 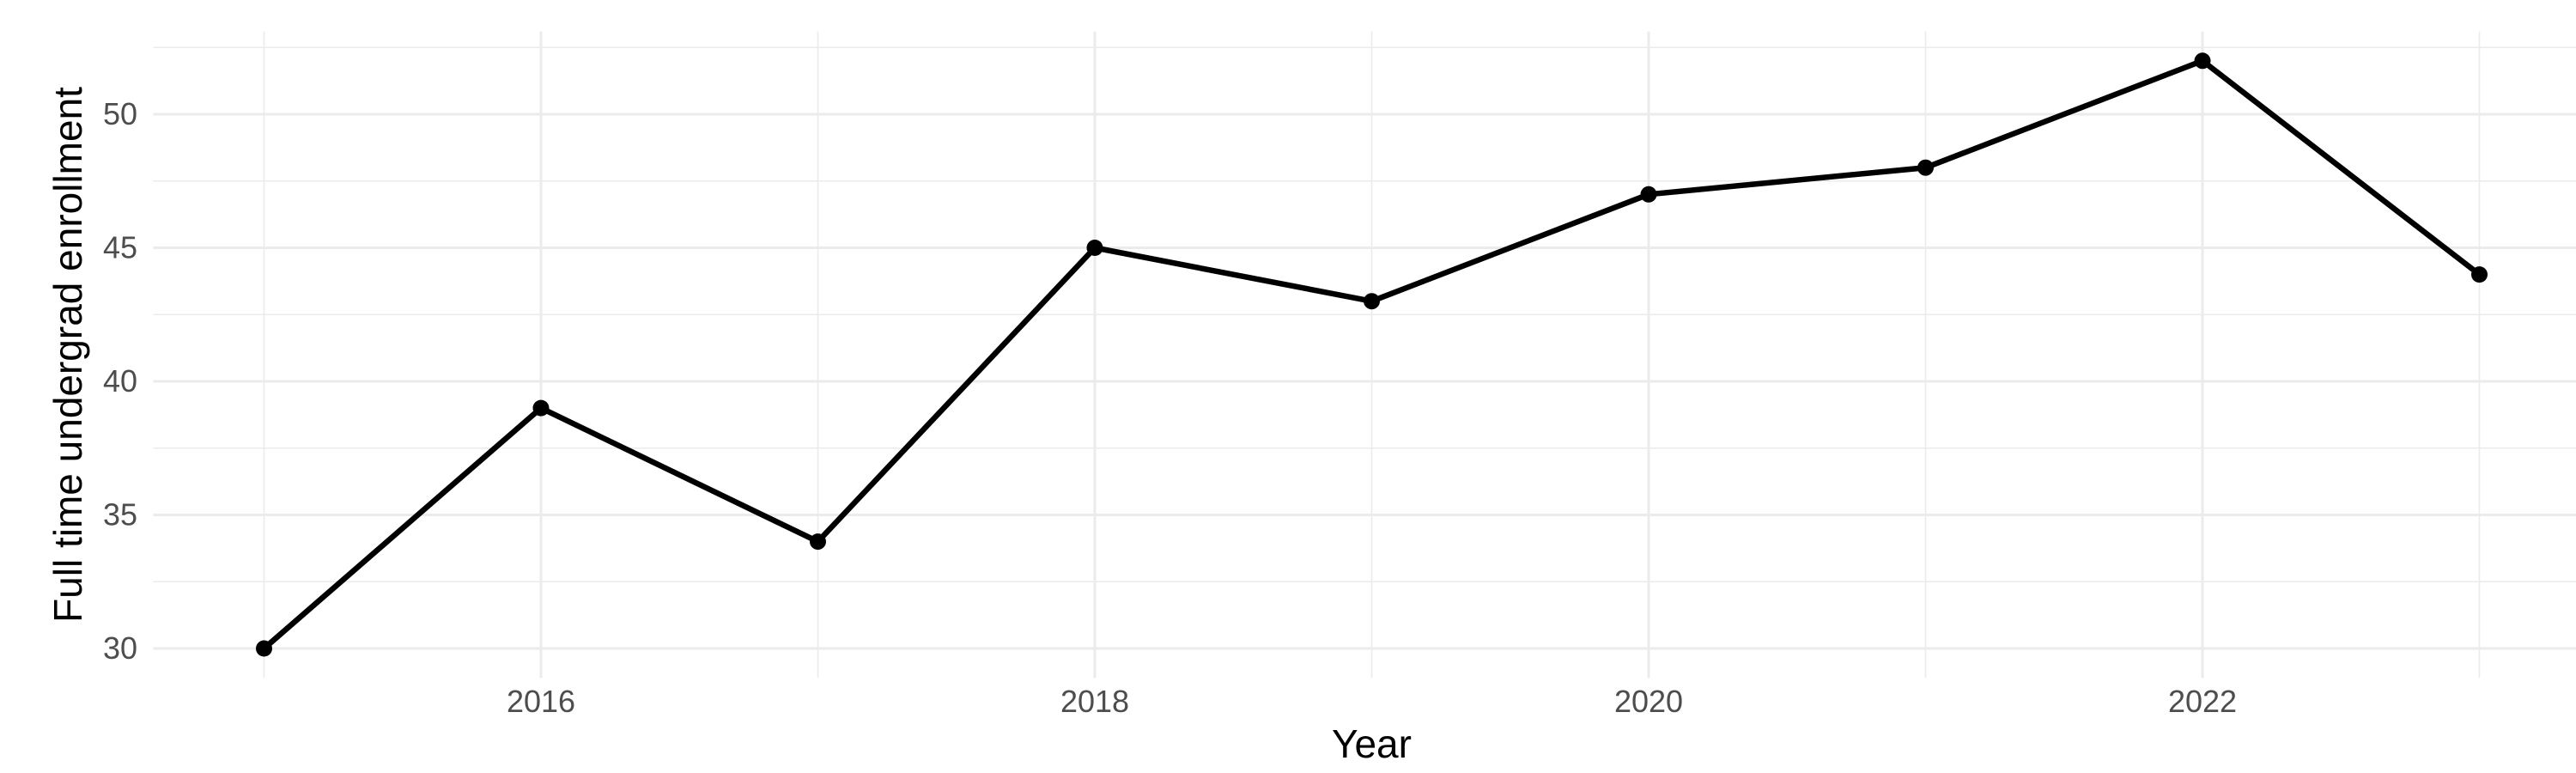 I want to click on y-tick-label: 35, so click(x=120, y=514).